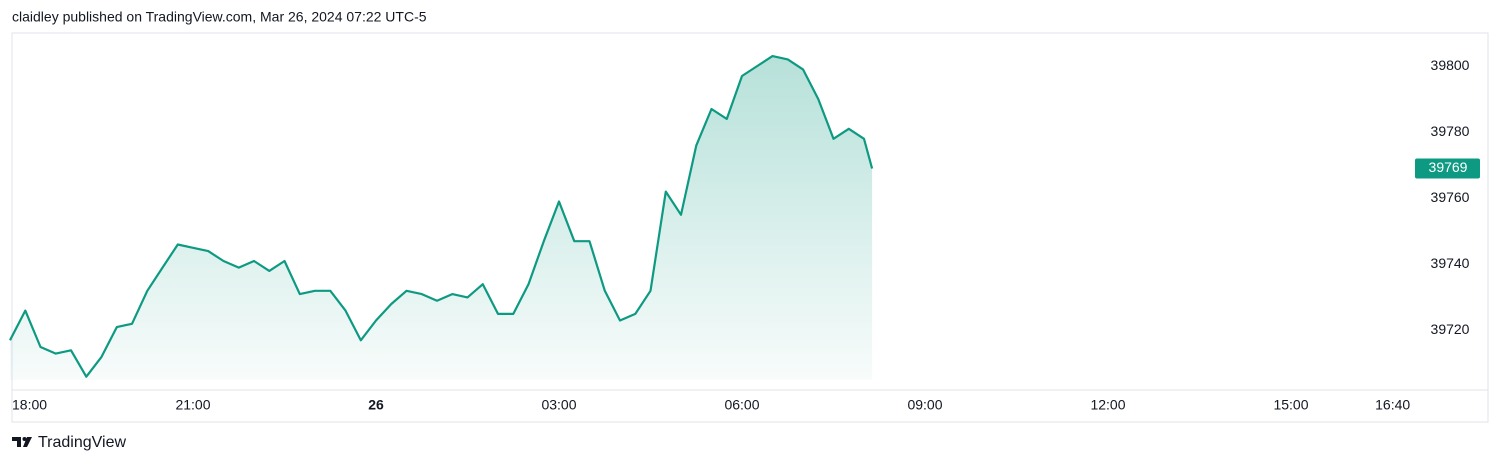 This screenshot has height=470, width=1500. I want to click on x-tick-label: 21:00, so click(192, 405).